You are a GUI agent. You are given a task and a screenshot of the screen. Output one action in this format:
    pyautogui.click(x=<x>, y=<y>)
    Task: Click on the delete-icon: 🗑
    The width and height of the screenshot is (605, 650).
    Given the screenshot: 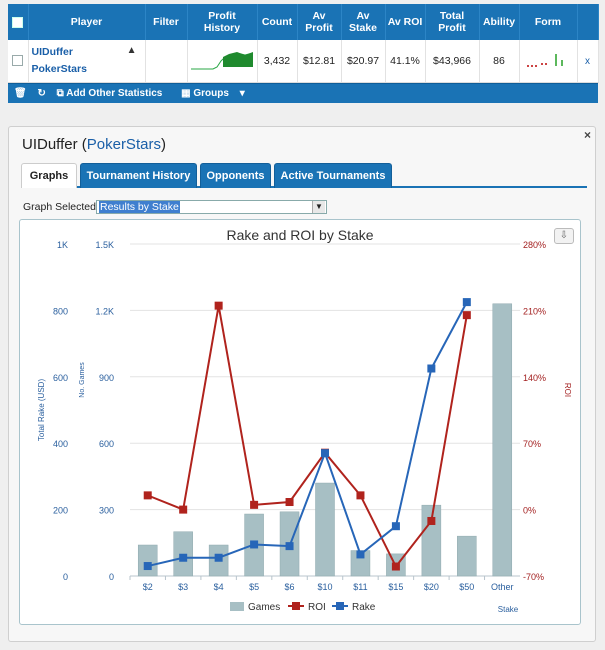 What is the action you would take?
    pyautogui.click(x=20, y=93)
    